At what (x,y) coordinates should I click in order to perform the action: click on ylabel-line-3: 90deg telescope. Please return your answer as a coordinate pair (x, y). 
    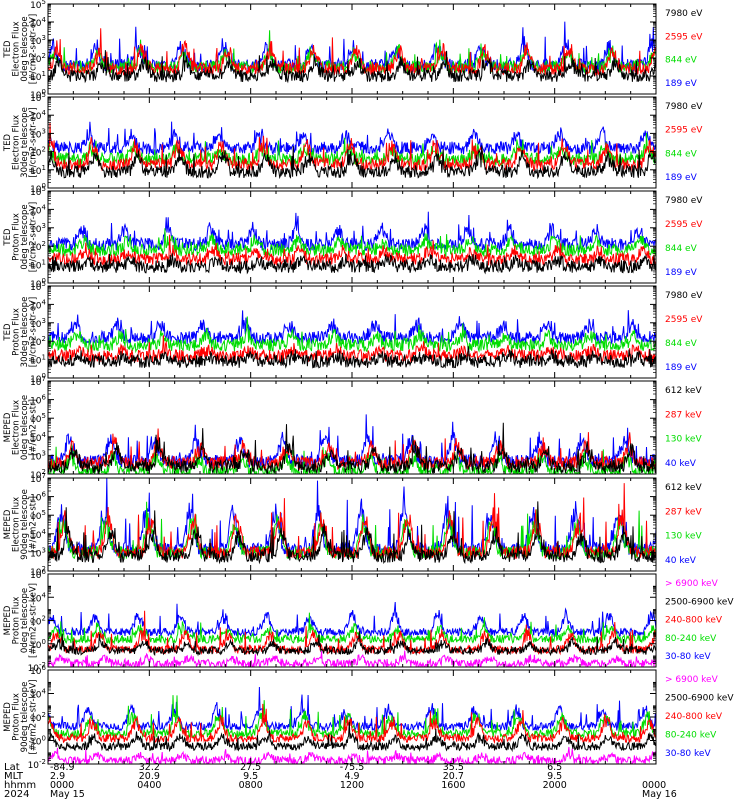
    Looking at the image, I should click on (25, 524).